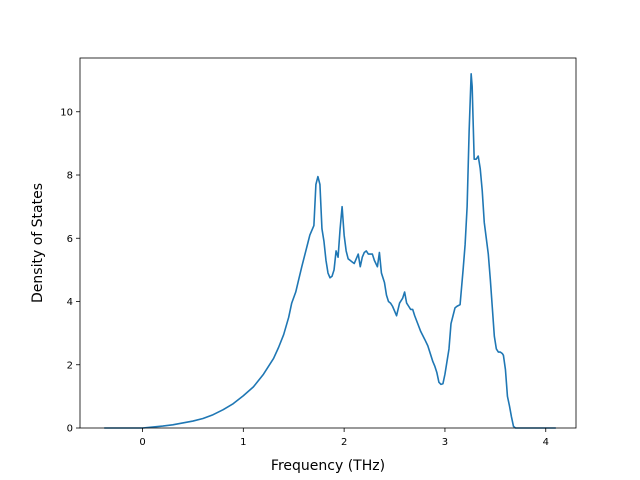  What do you see at coordinates (70, 271) in the screenshot?
I see `y-axis-ticks: 0 2 4 6 8 10` at bounding box center [70, 271].